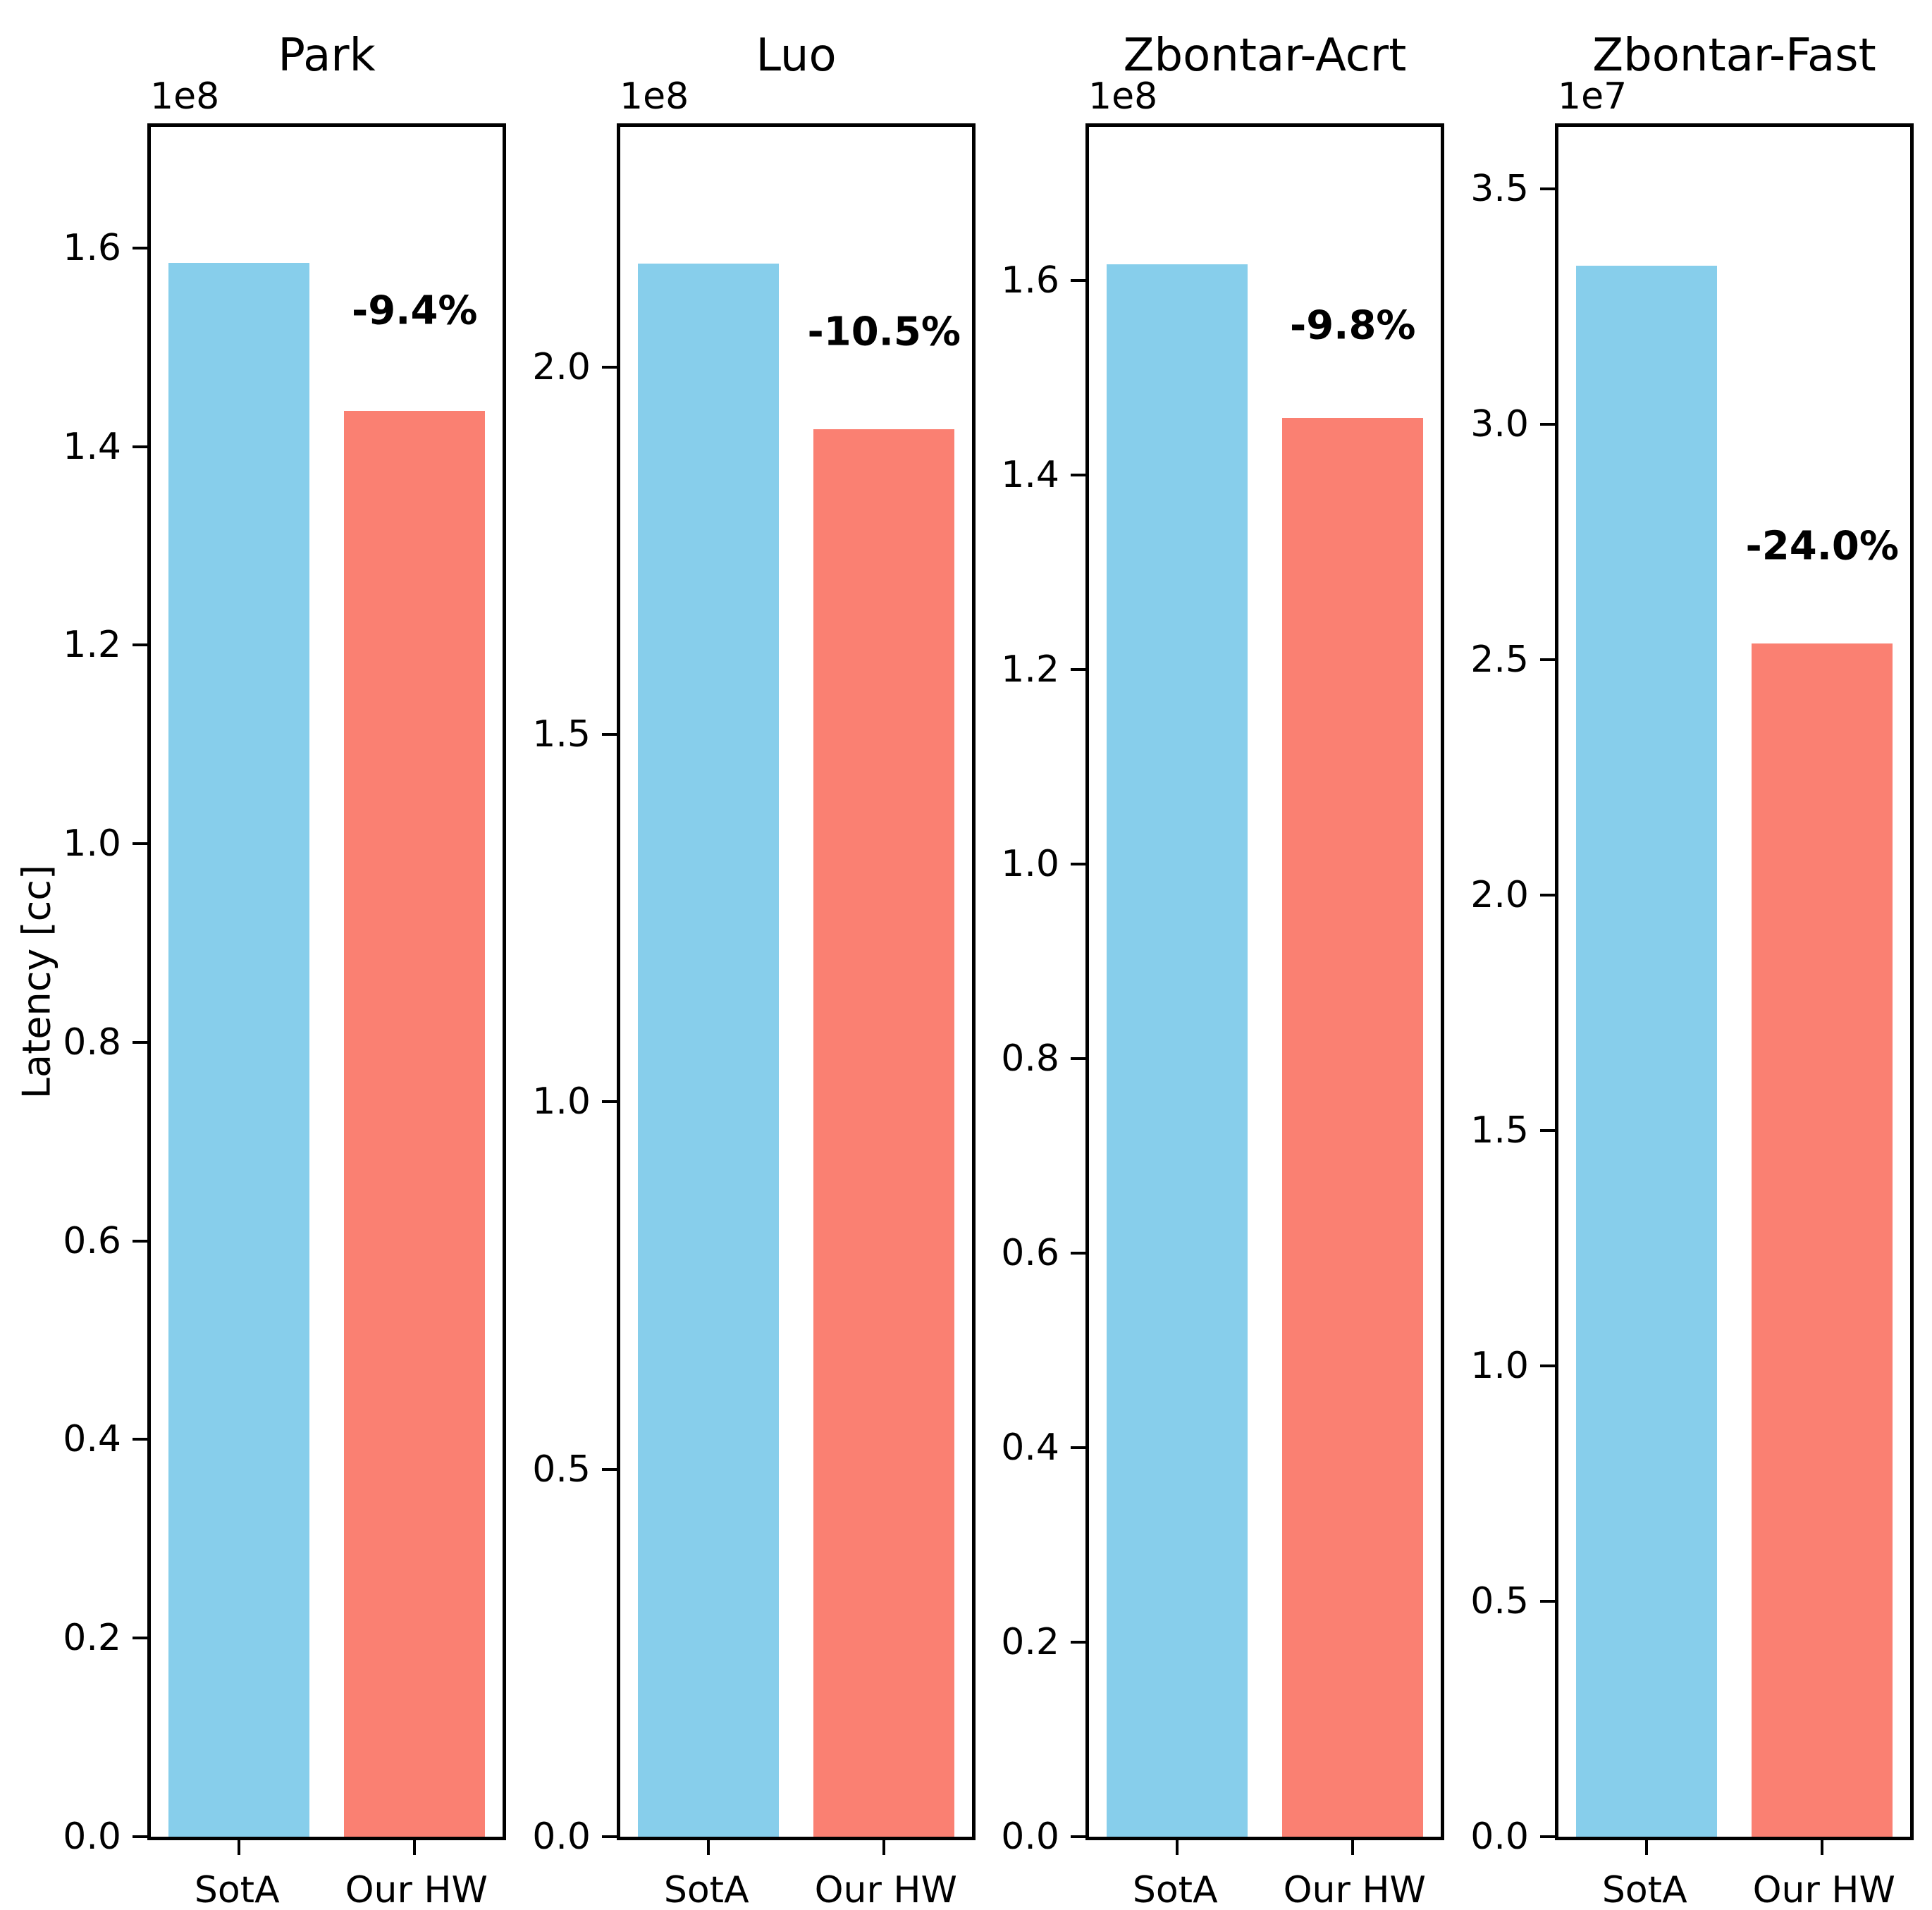  I want to click on reduction-annotation: -9.8%, so click(1352, 325).